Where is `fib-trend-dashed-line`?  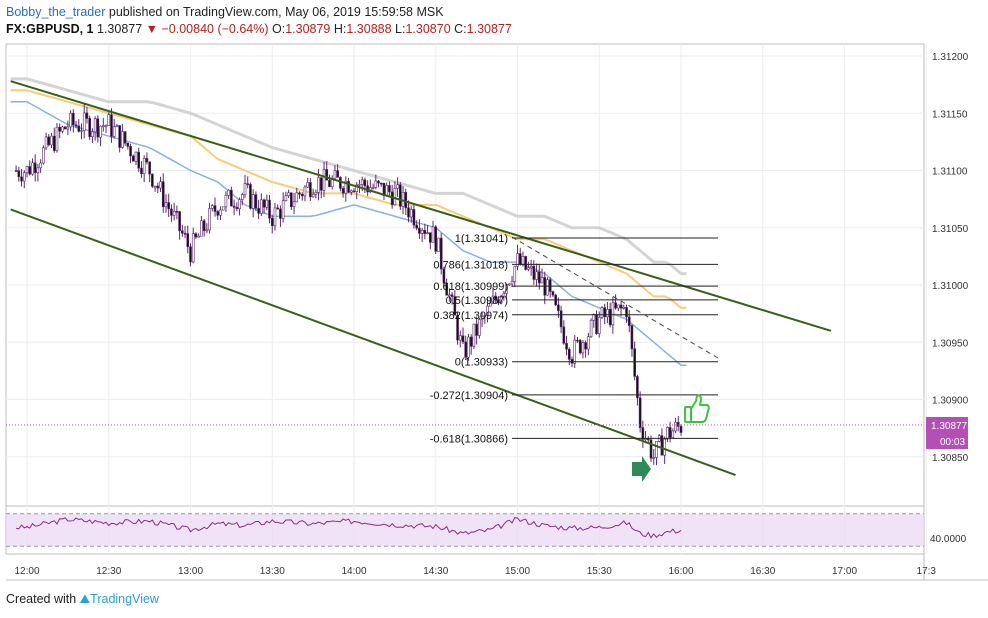 fib-trend-dashed-line is located at coordinates (615, 297).